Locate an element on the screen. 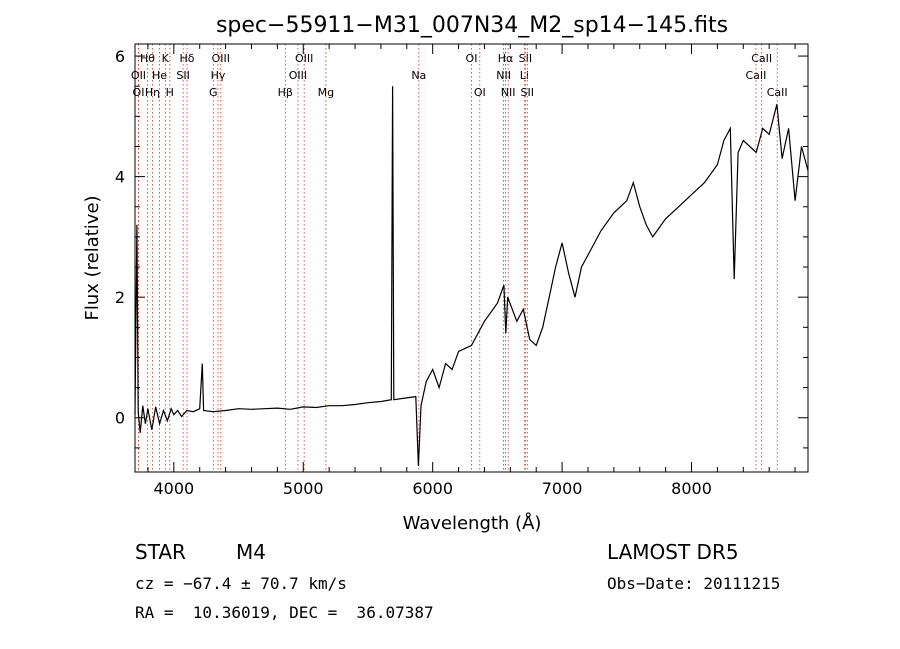  x-tick-label: 5000 is located at coordinates (303, 488).